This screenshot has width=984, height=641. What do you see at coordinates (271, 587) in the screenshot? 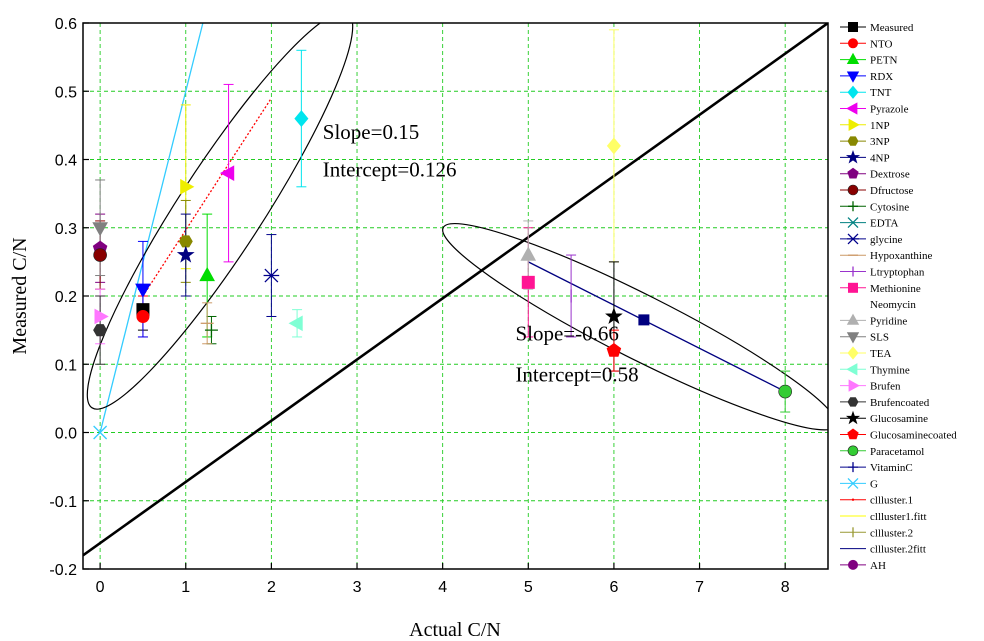
I see `x-tick-label: 2` at bounding box center [271, 587].